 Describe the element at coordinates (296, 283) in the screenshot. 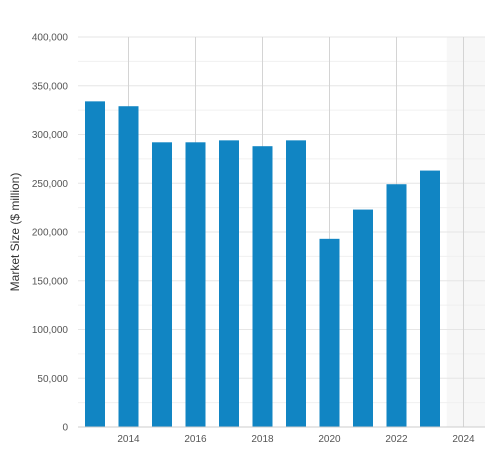

I see `bar-2019` at that location.